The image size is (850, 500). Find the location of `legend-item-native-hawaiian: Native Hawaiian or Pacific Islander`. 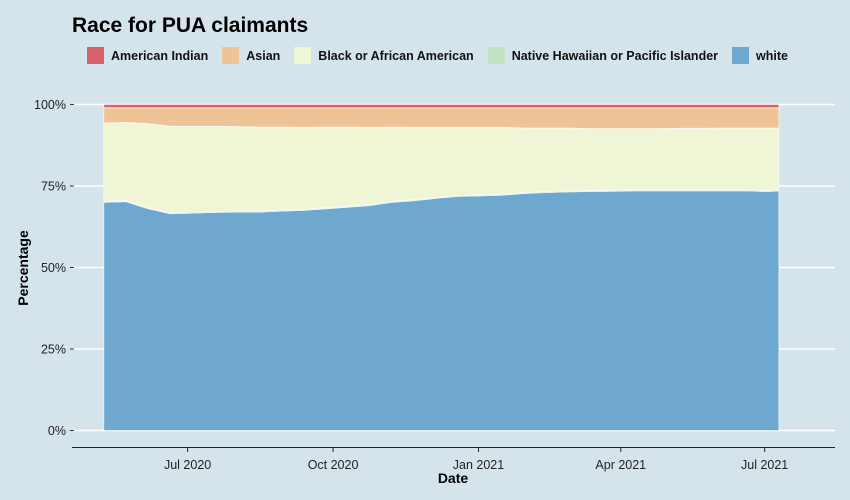

legend-item-native-hawaiian: Native Hawaiian or Pacific Islander is located at coordinates (603, 55).